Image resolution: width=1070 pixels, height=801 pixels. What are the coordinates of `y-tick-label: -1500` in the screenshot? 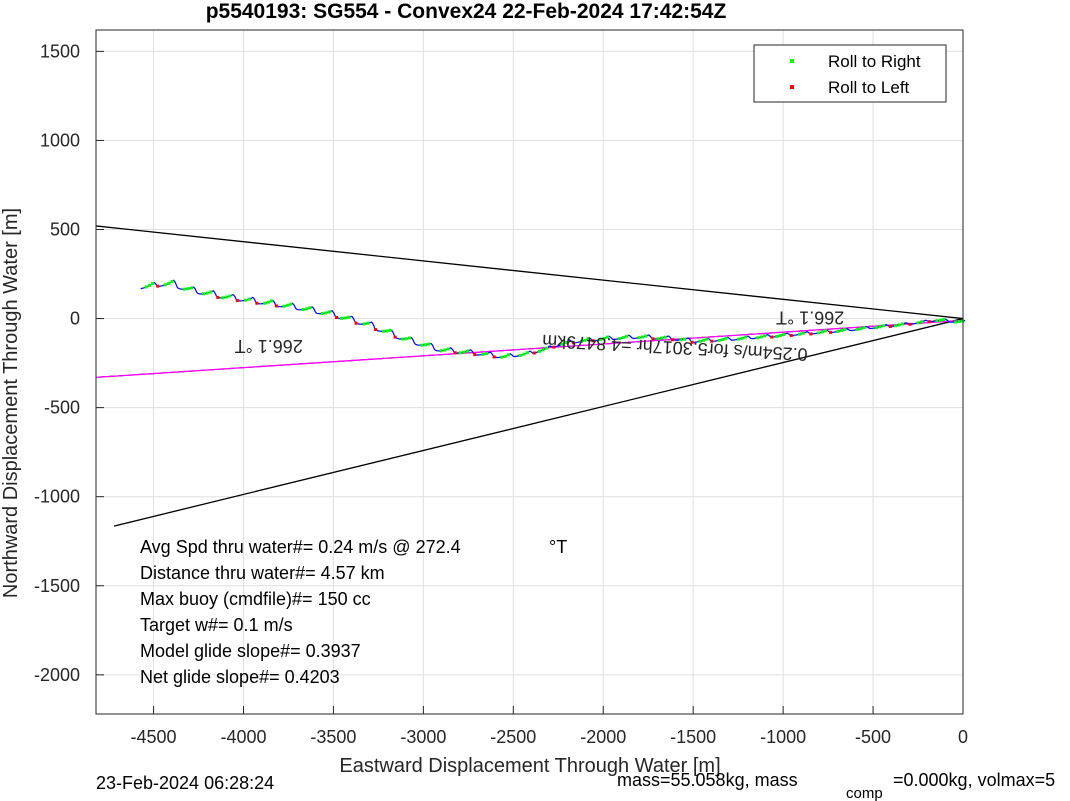 It's located at (57, 586).